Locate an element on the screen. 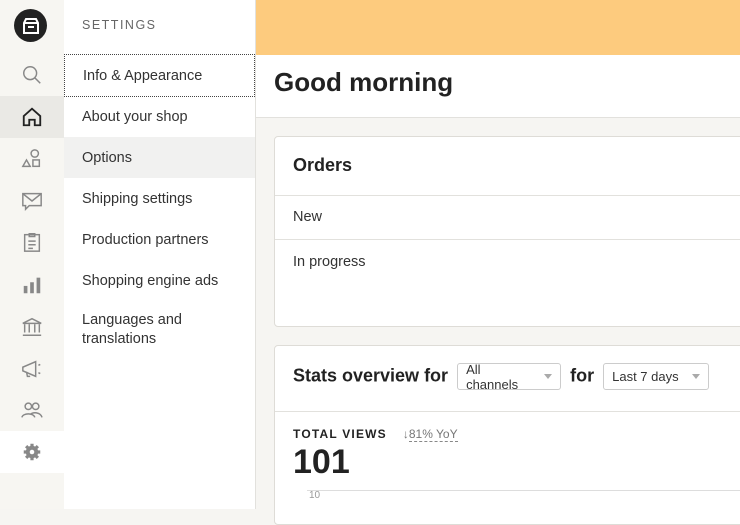  period-dropdown: Last 7 days is located at coordinates (656, 376).